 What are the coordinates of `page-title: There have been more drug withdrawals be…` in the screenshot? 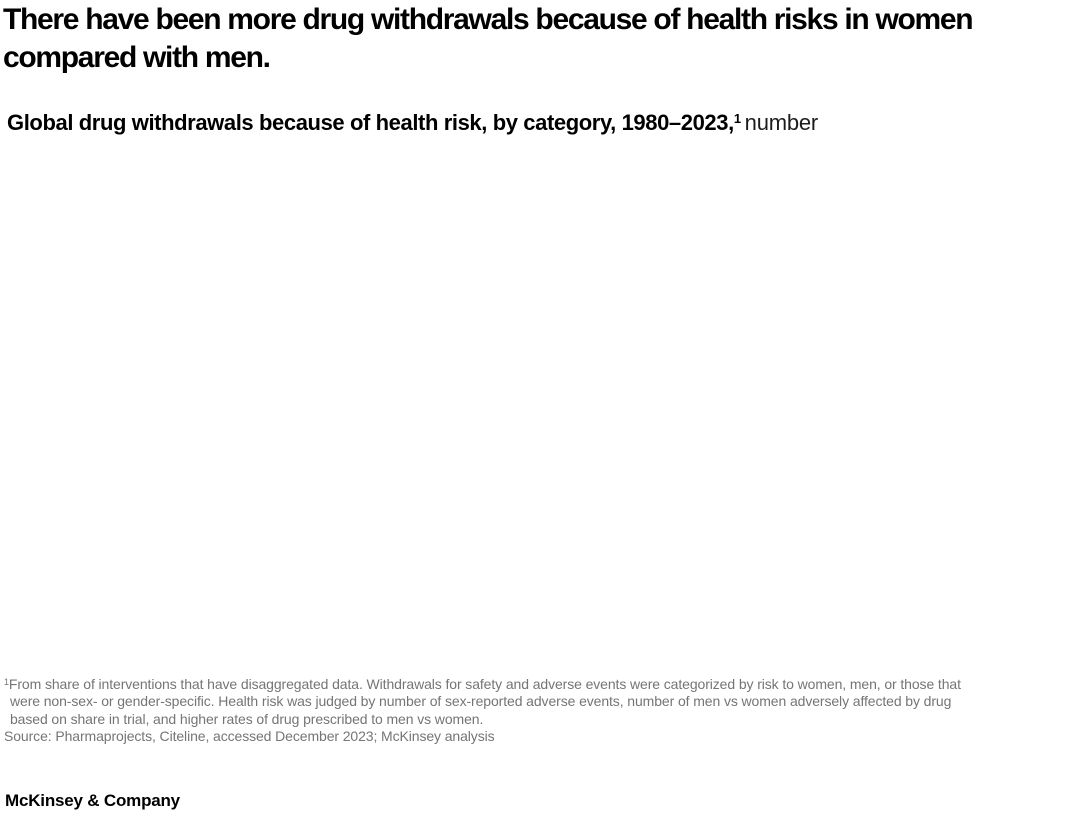 It's located at (488, 39).